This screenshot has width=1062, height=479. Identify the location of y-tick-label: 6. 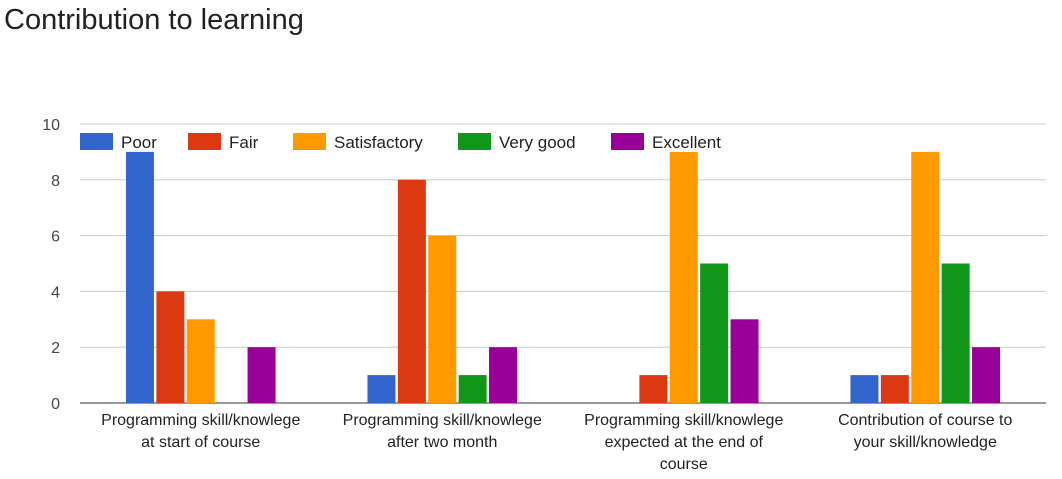
(55, 237).